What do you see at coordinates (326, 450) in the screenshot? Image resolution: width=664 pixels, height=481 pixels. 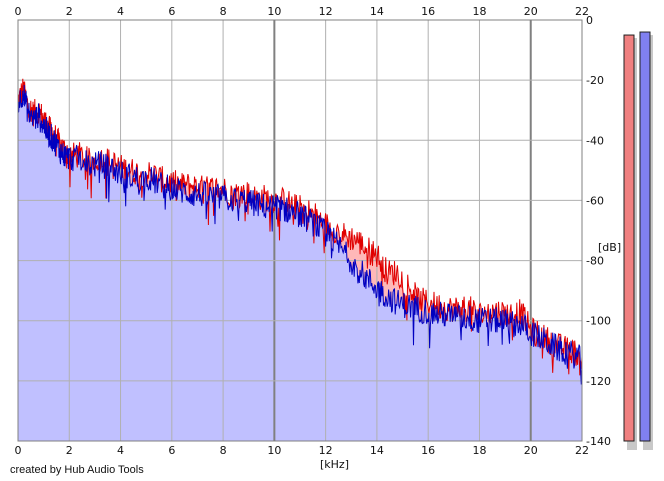 I see `x-tick-label-bottom: 12` at bounding box center [326, 450].